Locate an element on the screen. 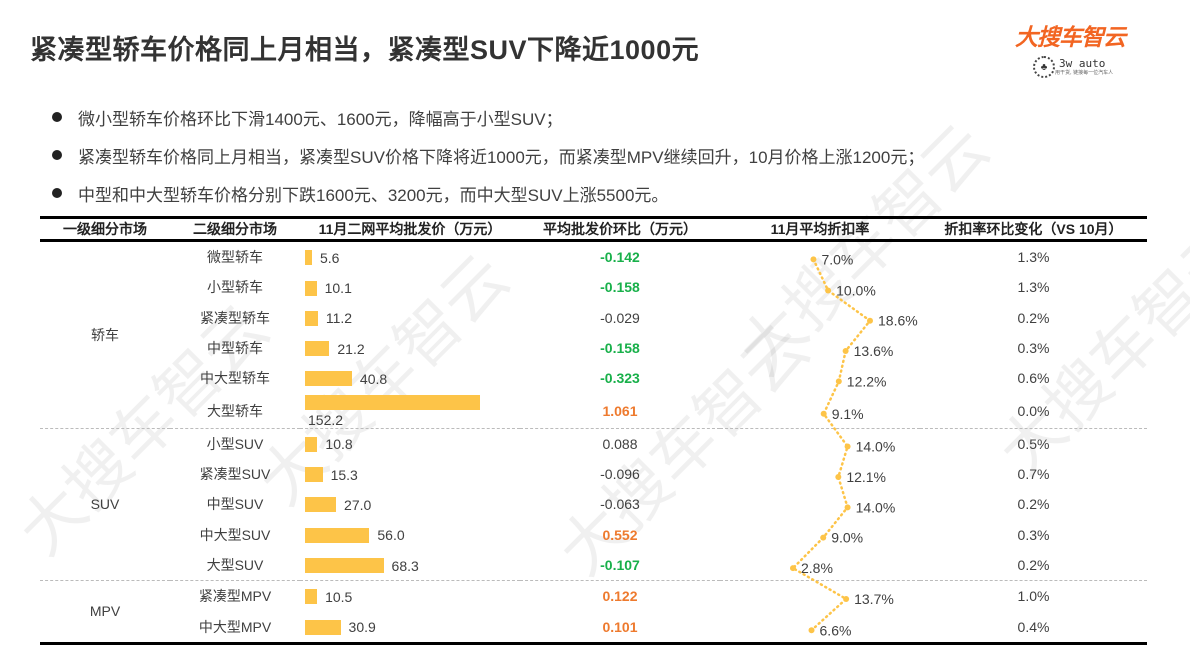 The height and width of the screenshot is (670, 1190). mom-cell: 0.552 is located at coordinates (620, 534).